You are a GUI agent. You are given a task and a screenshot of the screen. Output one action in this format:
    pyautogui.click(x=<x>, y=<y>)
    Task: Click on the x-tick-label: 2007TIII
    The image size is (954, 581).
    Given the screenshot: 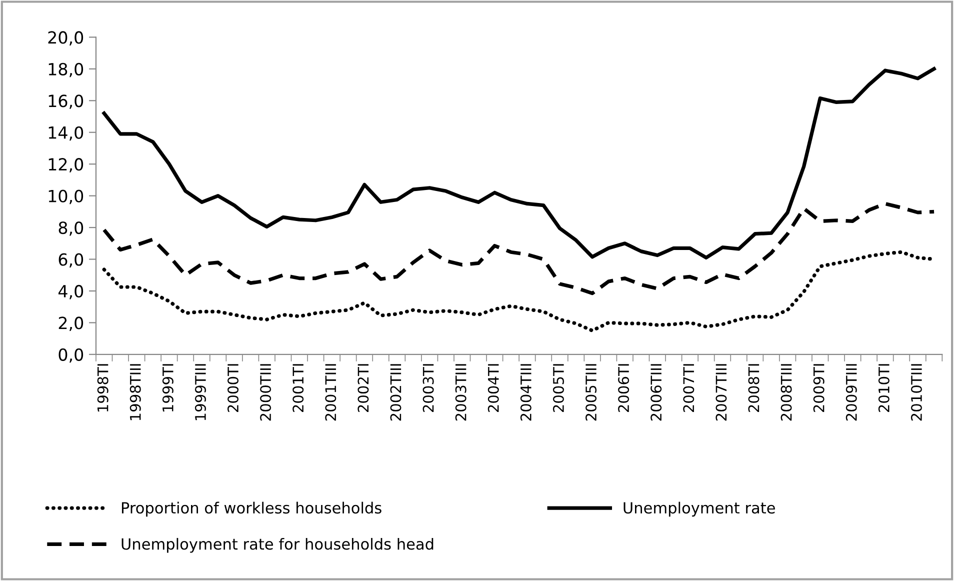 What is the action you would take?
    pyautogui.click(x=721, y=392)
    